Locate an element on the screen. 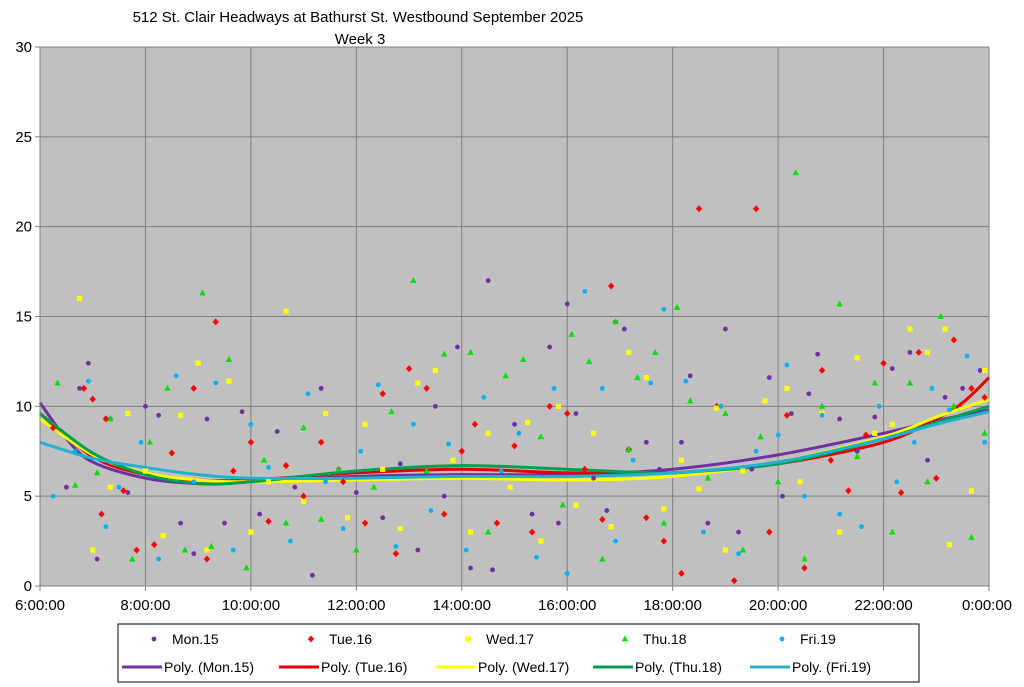 The image size is (1024, 687). trendline-poly-mon-15- is located at coordinates (514, 443).